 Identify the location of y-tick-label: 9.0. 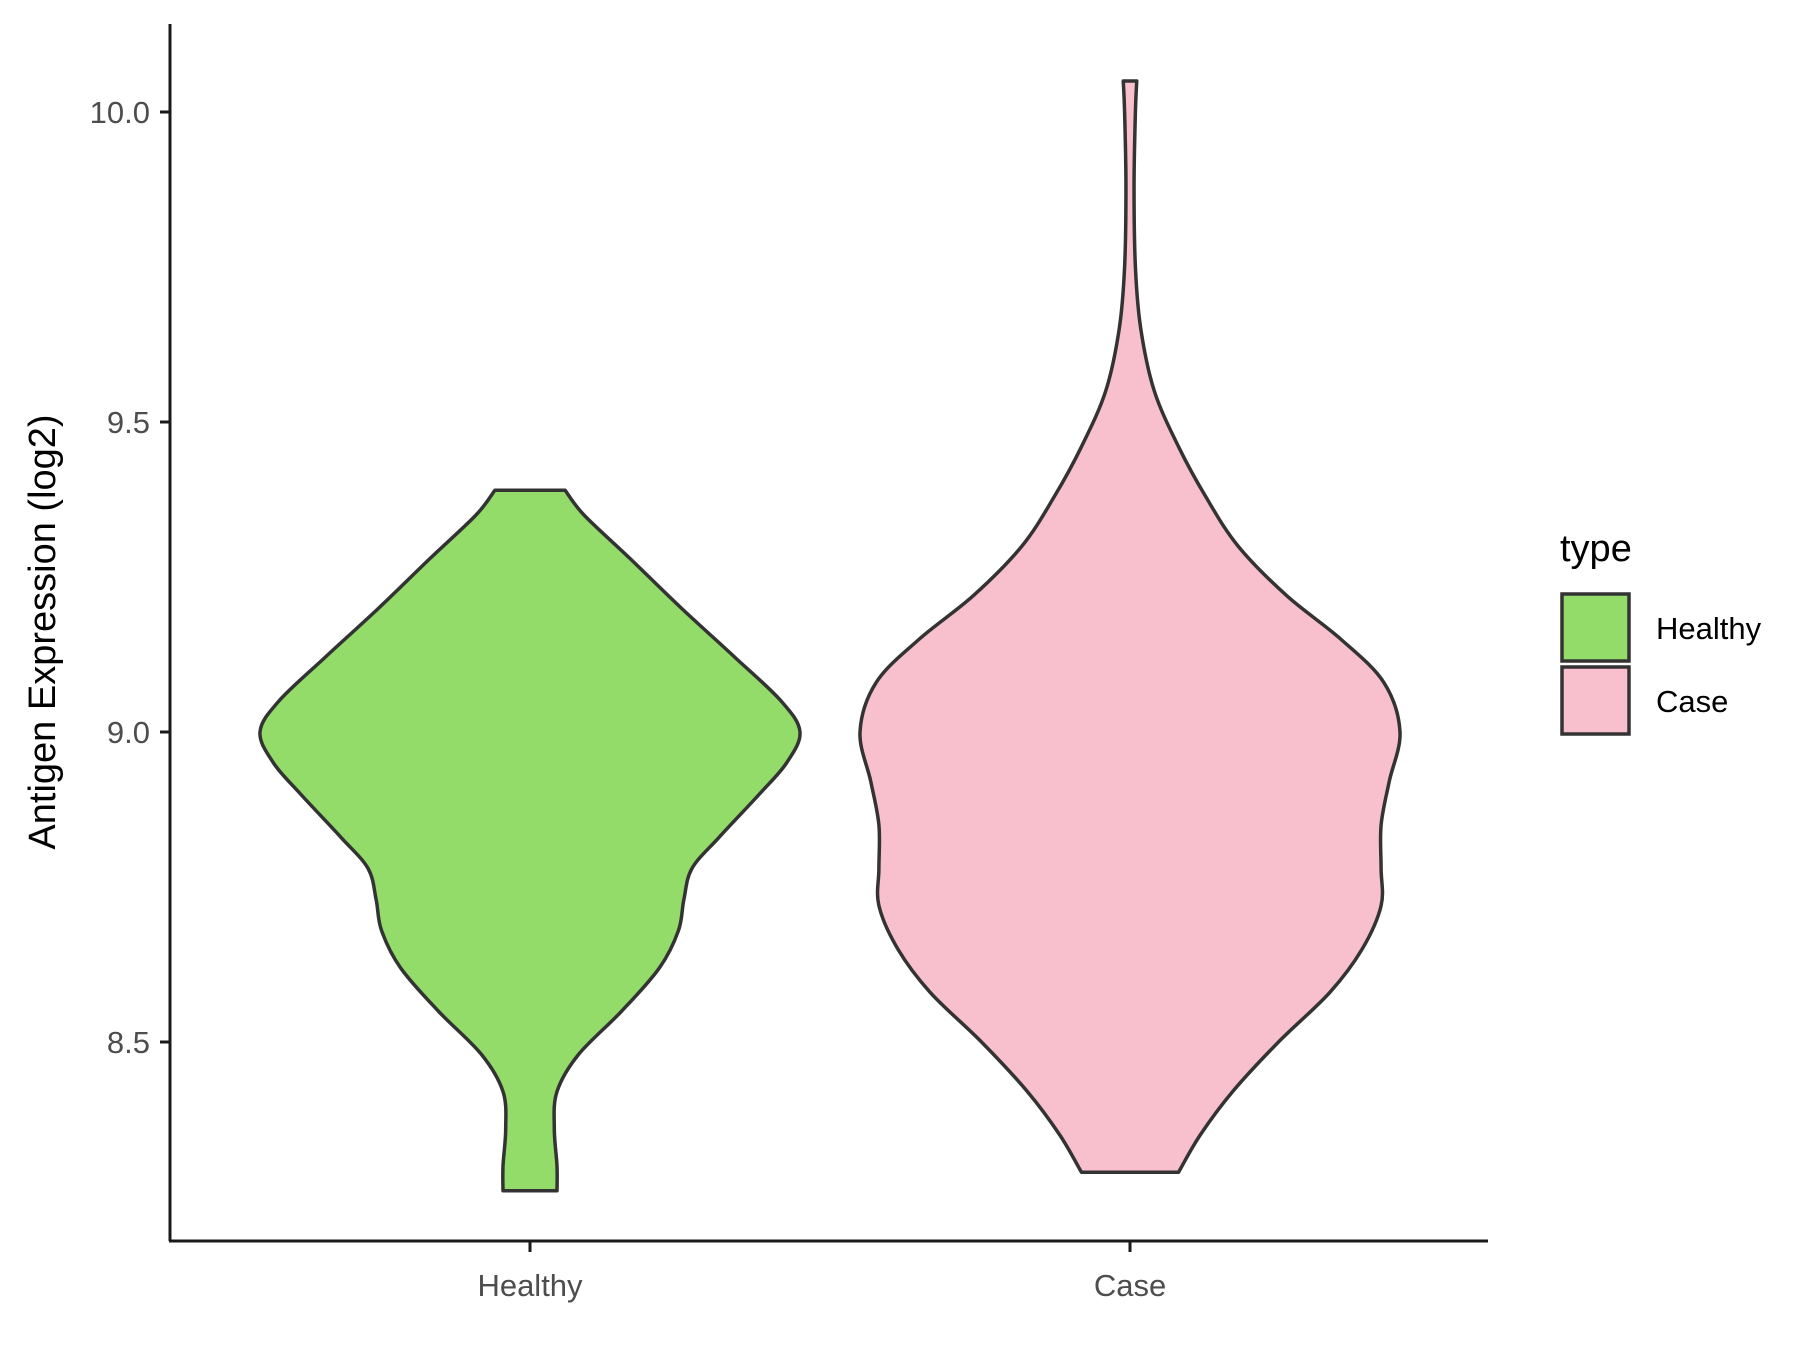
(128, 732).